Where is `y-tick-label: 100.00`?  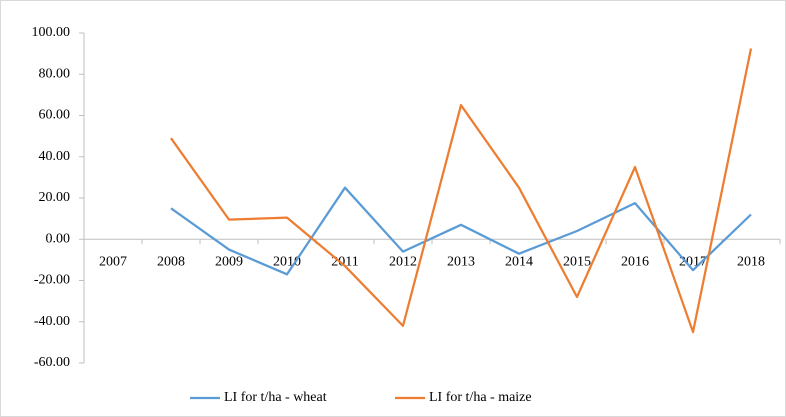 y-tick-label: 100.00 is located at coordinates (51, 32).